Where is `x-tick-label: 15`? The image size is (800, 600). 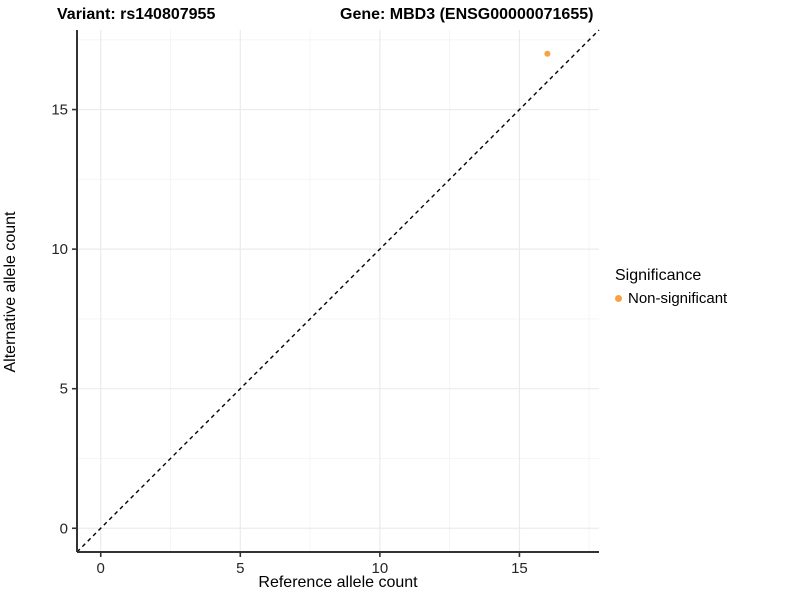
x-tick-label: 15 is located at coordinates (519, 568).